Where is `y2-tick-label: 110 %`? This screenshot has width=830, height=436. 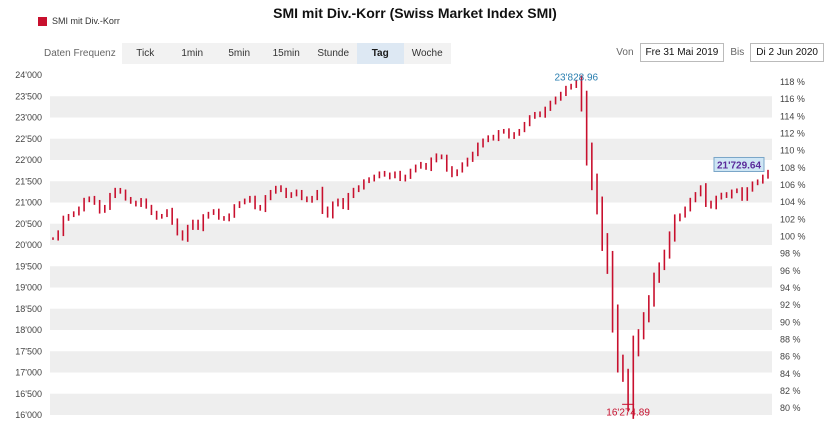 y2-tick-label: 110 % is located at coordinates (792, 151).